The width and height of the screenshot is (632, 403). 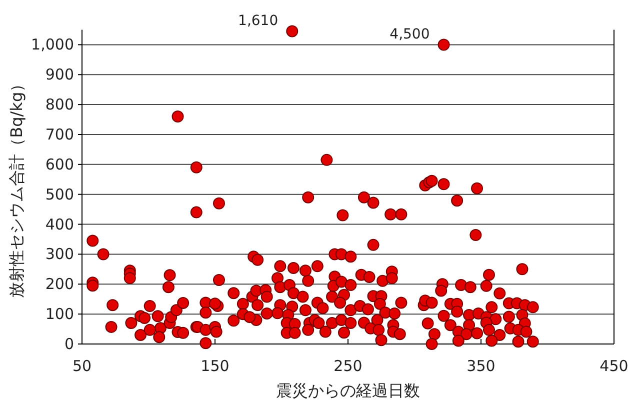 I want to click on annotation: 4,500, so click(x=410, y=34).